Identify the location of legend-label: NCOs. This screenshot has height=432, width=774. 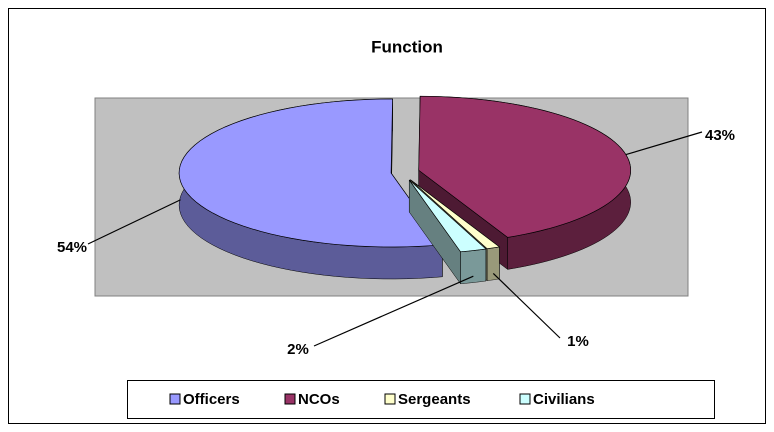
(319, 399).